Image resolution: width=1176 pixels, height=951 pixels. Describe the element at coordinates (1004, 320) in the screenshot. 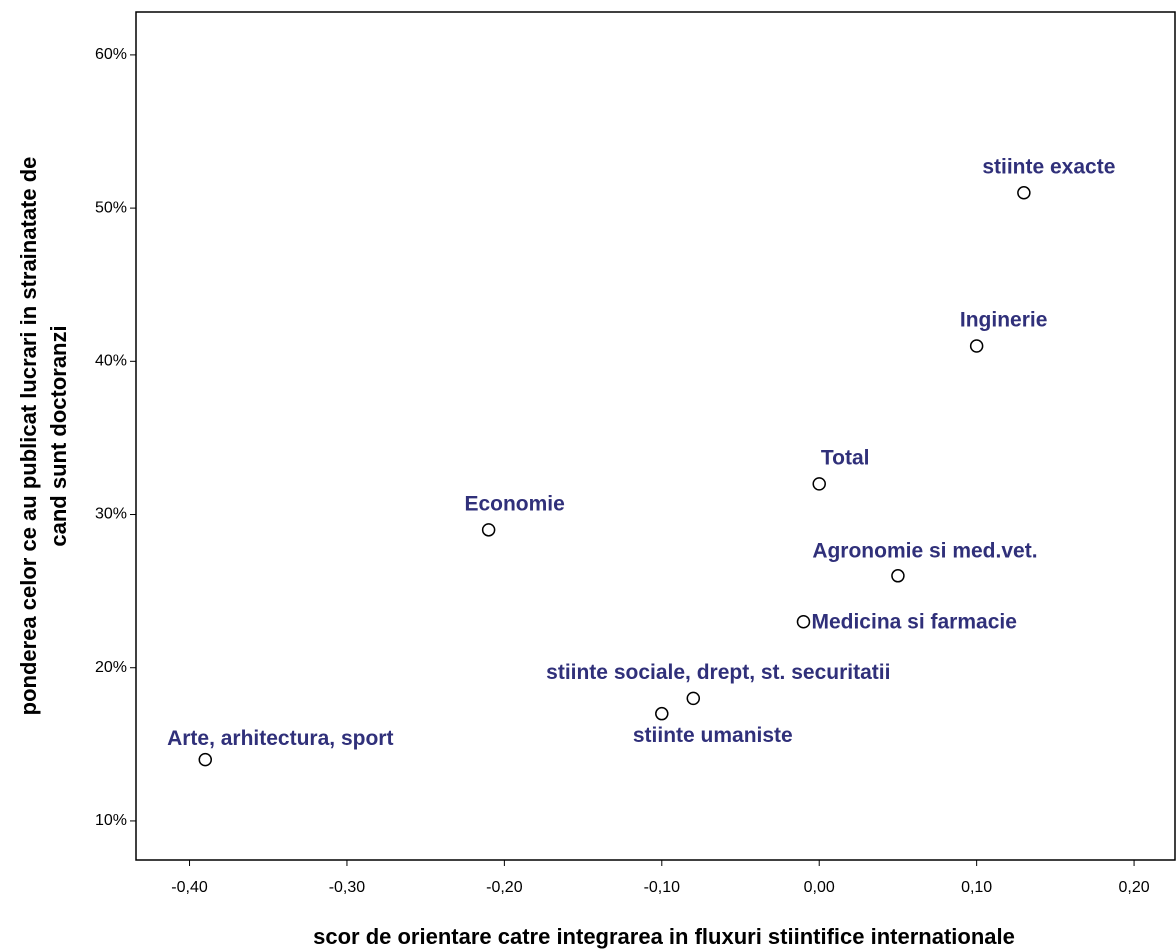

I see `point-label: Inginerie` at that location.